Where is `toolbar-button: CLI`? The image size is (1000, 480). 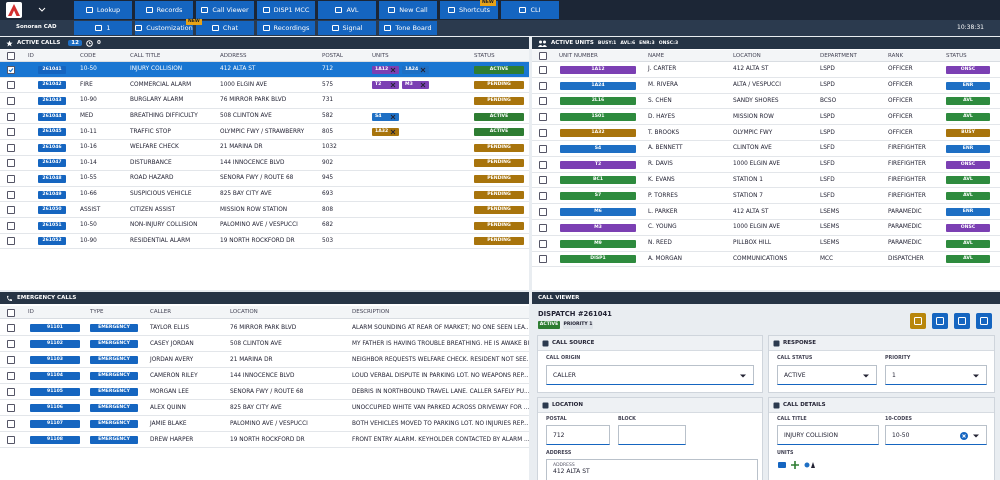 toolbar-button: CLI is located at coordinates (530, 10).